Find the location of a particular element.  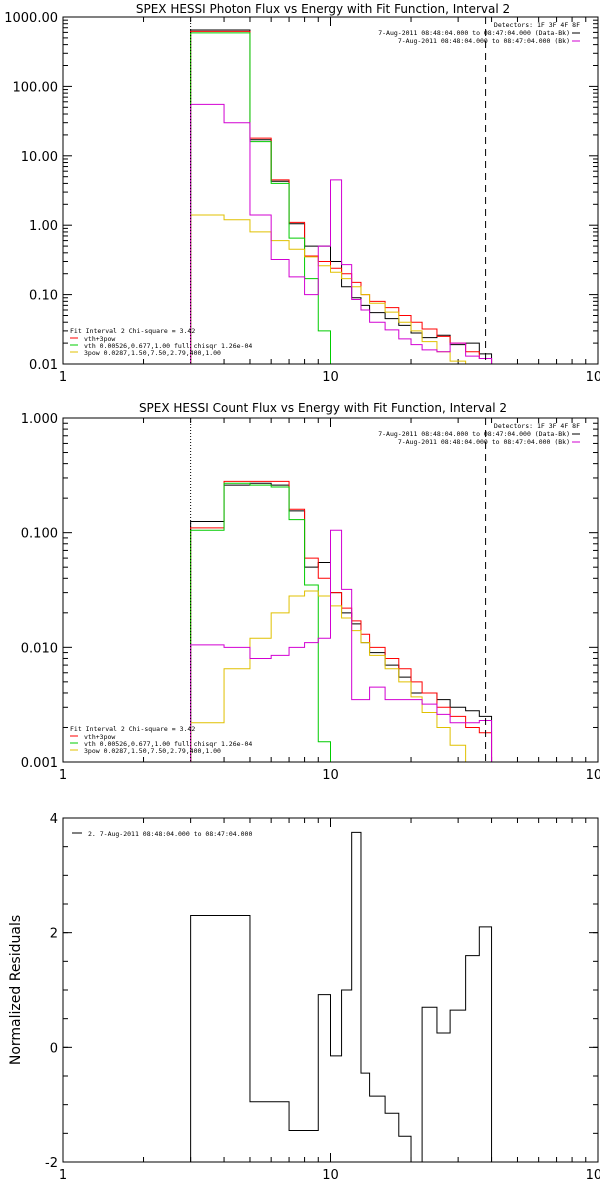

y-tick-label: 10.00 is located at coordinates (39, 157).